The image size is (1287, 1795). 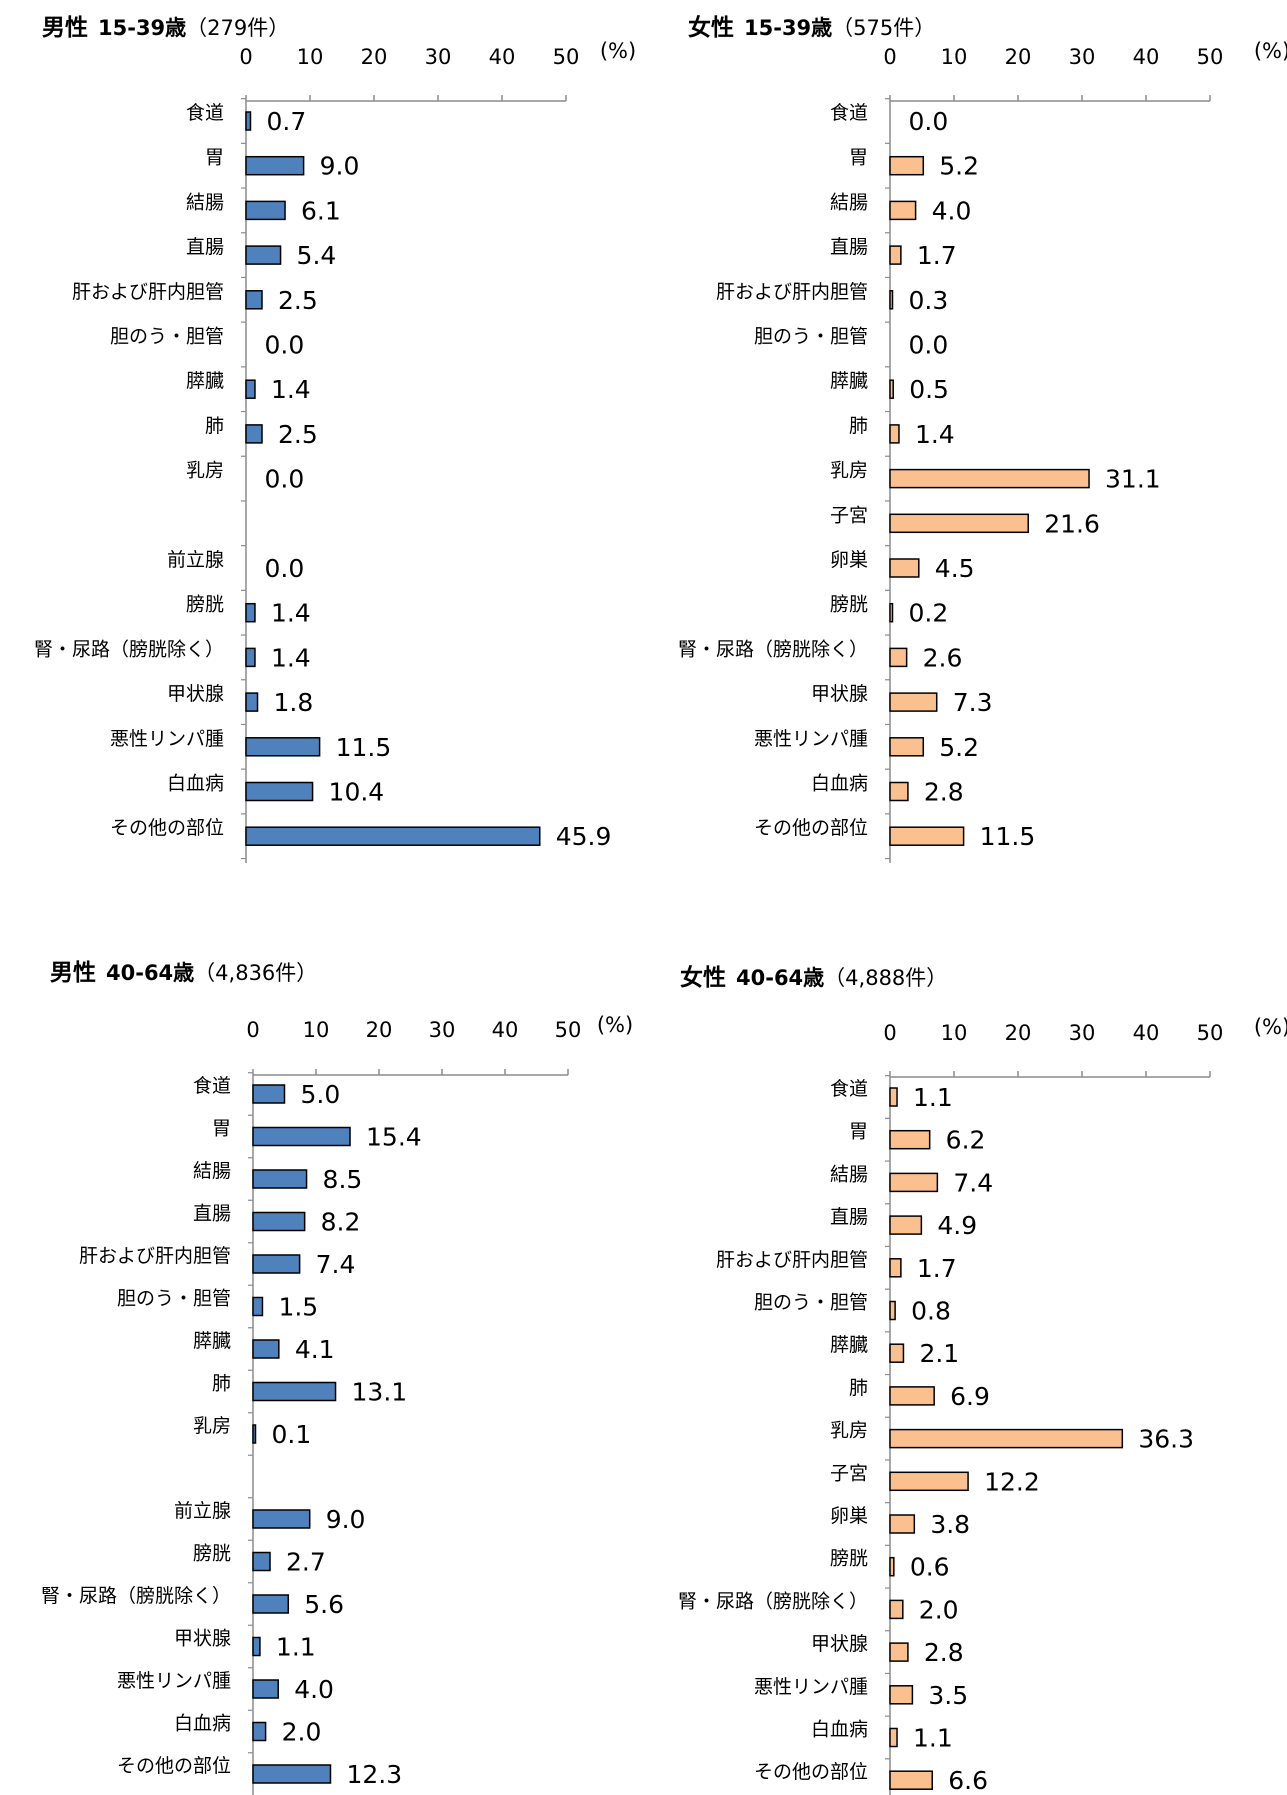 What do you see at coordinates (968, 1780) in the screenshot?
I see `bar-value-label: 6.6` at bounding box center [968, 1780].